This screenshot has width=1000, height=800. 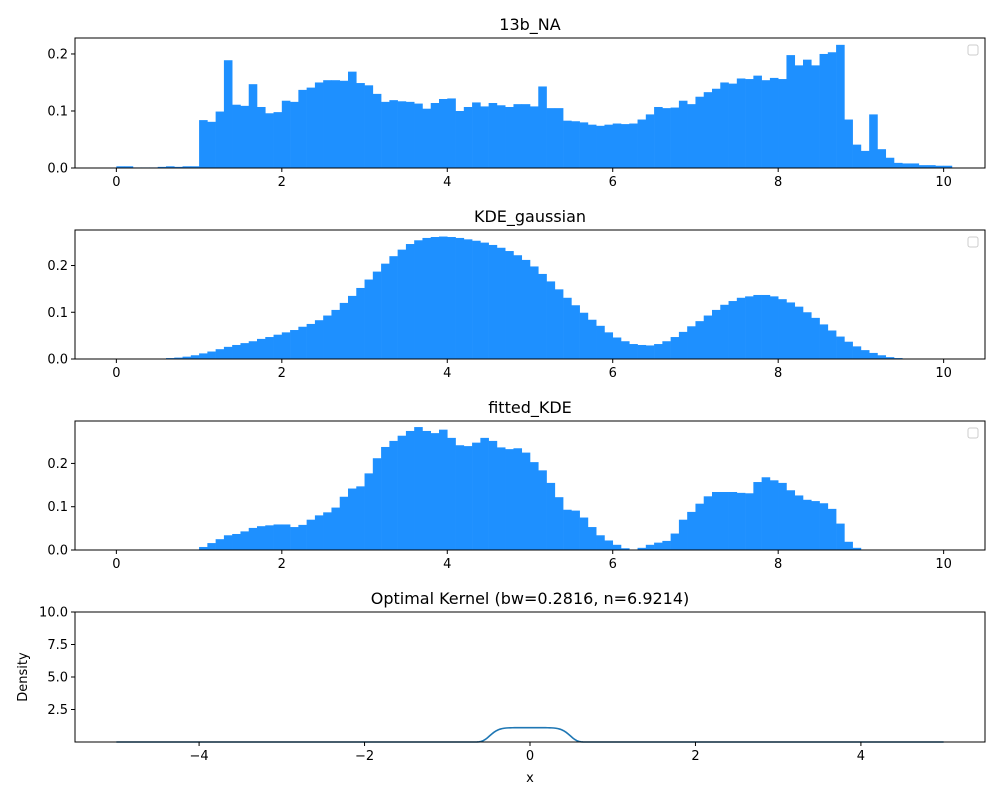 I want to click on x-tick-label: 4, so click(x=447, y=373).